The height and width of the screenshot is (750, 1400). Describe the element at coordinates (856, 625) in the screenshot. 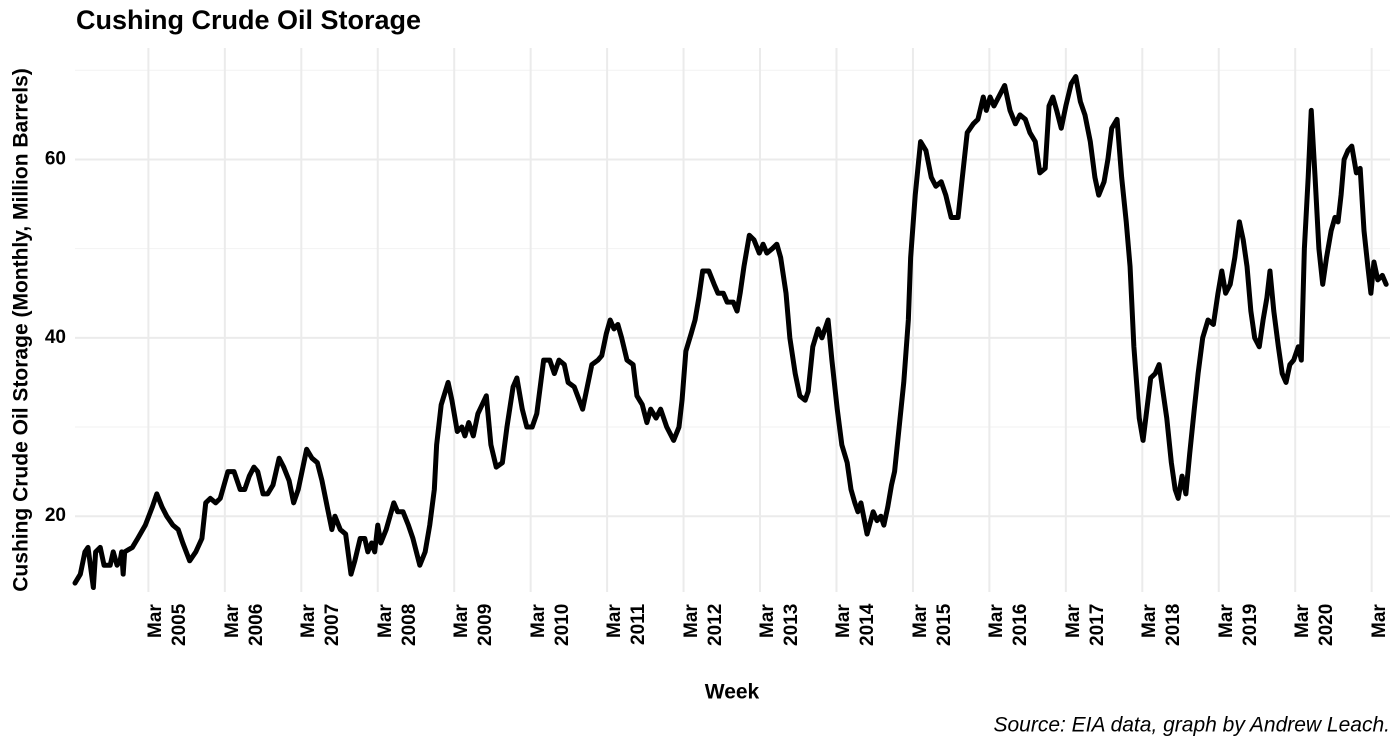

I see `x-tick-label: Mar 2014` at that location.